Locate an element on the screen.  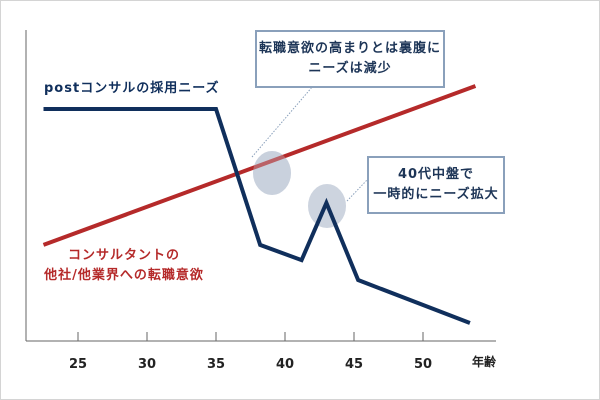
x-tick-label: 45 is located at coordinates (354, 364).